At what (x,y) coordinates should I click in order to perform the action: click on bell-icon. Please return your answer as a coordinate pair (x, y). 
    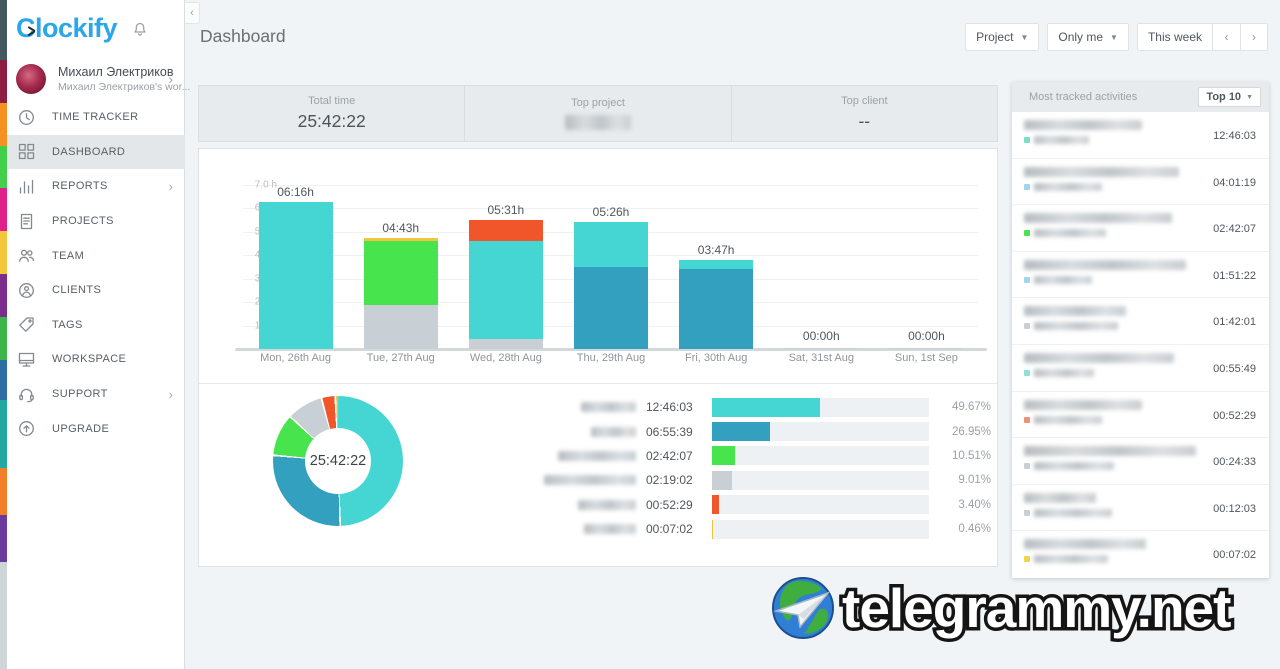
    Looking at the image, I should click on (140, 29).